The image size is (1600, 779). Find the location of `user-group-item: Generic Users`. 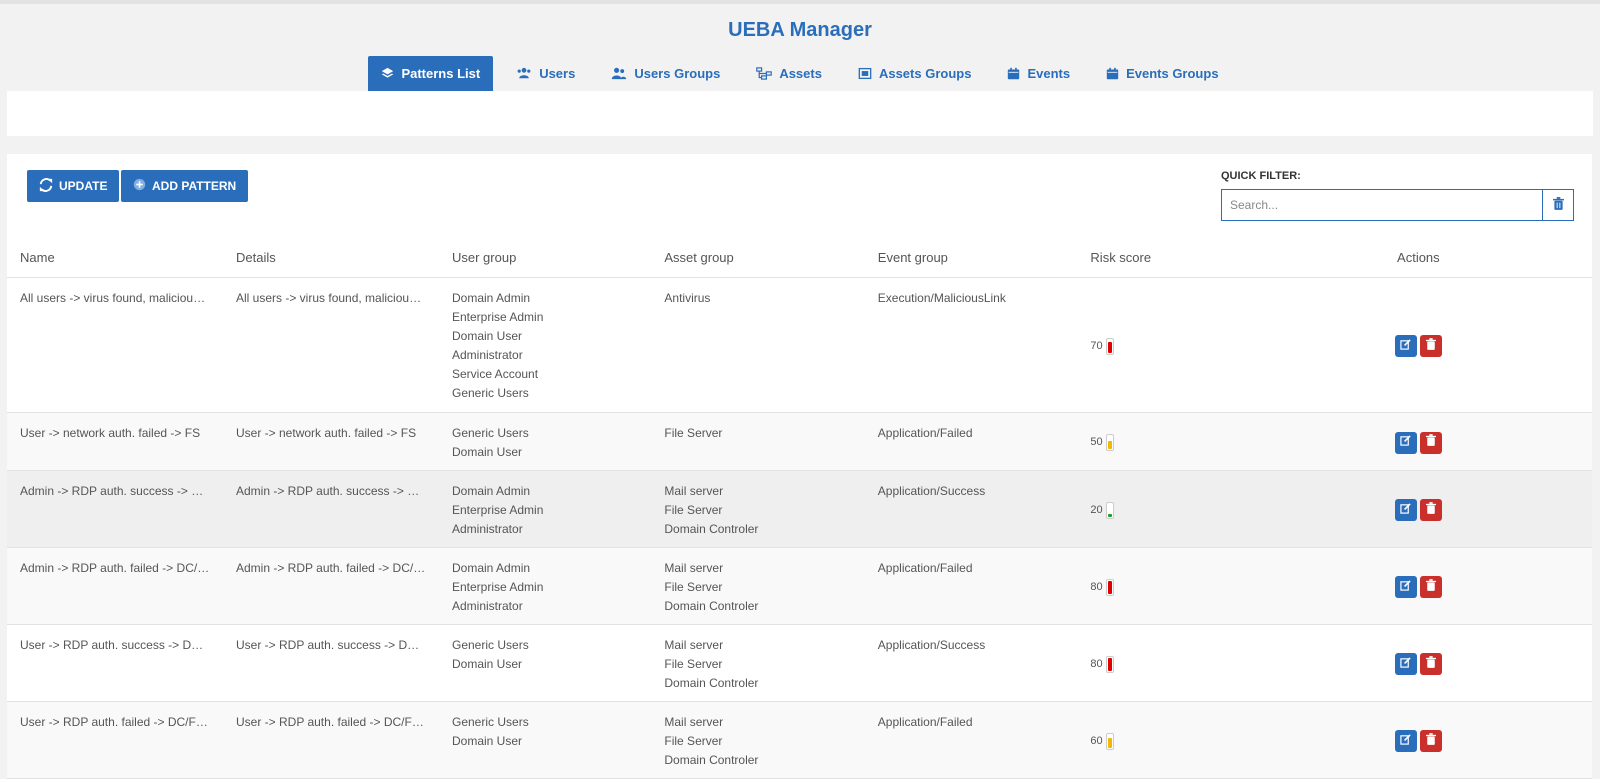

user-group-item: Generic Users is located at coordinates (490, 392).